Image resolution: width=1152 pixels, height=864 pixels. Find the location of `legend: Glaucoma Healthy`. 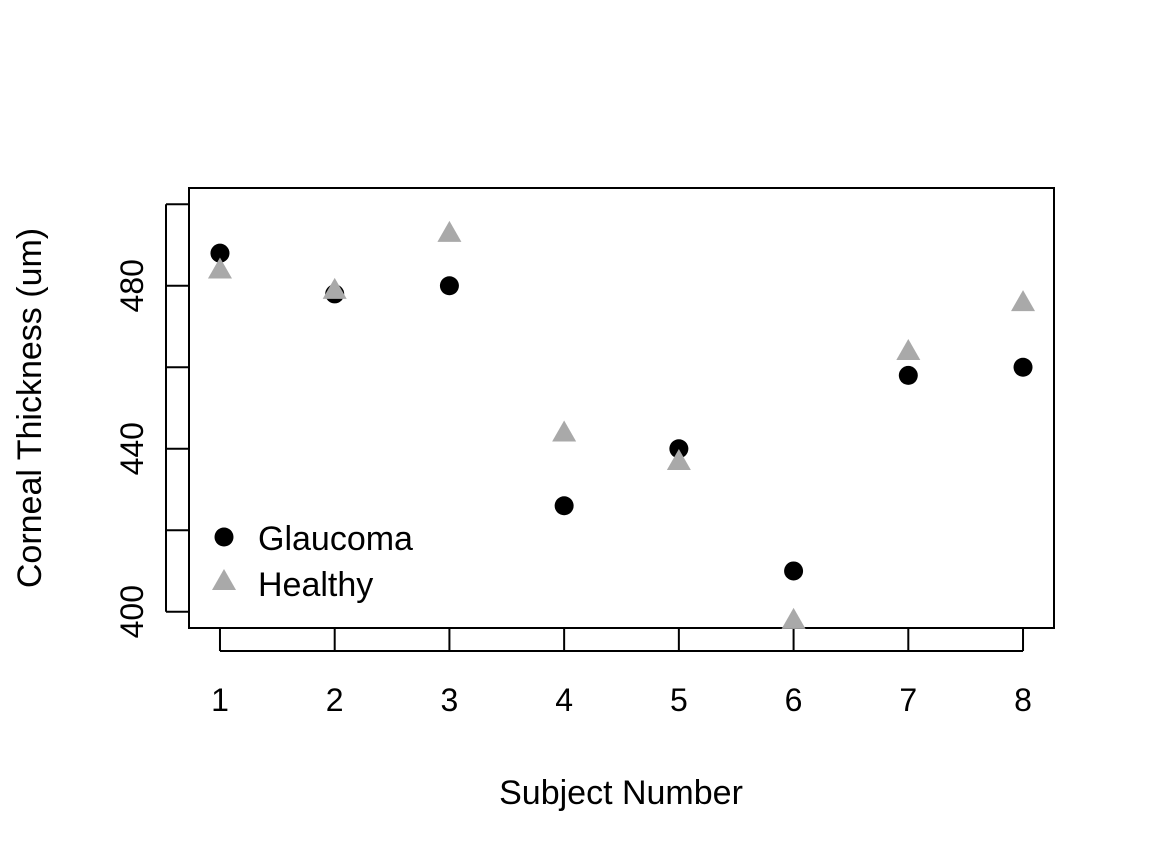

legend: Glaucoma Healthy is located at coordinates (312, 562).